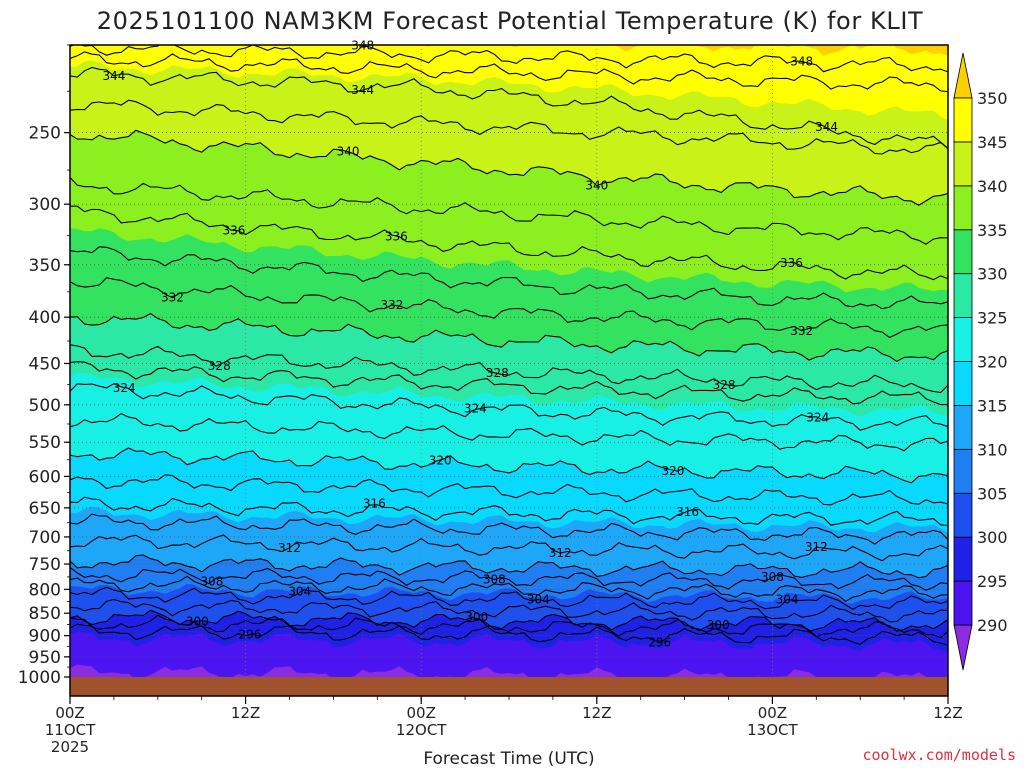 This screenshot has height=768, width=1024. What do you see at coordinates (939, 755) in the screenshot?
I see `credit-text: coolwx.com/models` at bounding box center [939, 755].